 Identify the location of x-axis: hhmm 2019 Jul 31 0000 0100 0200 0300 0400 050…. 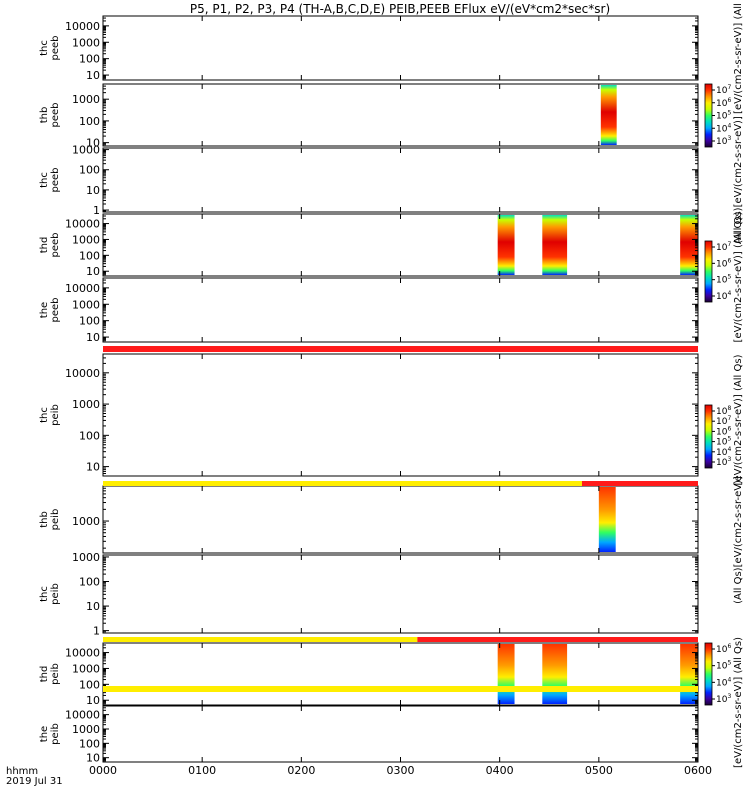
(359, 775).